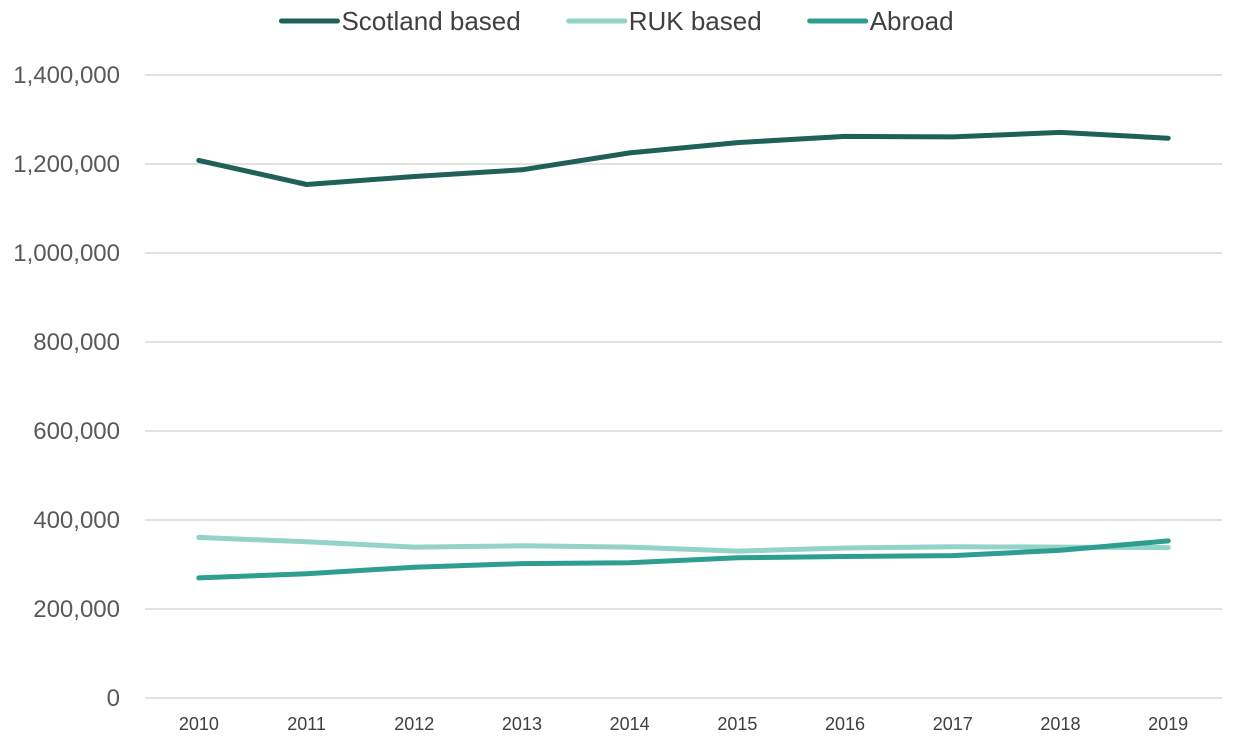 The image size is (1239, 740). I want to click on x-tick-label: 2010, so click(199, 724).